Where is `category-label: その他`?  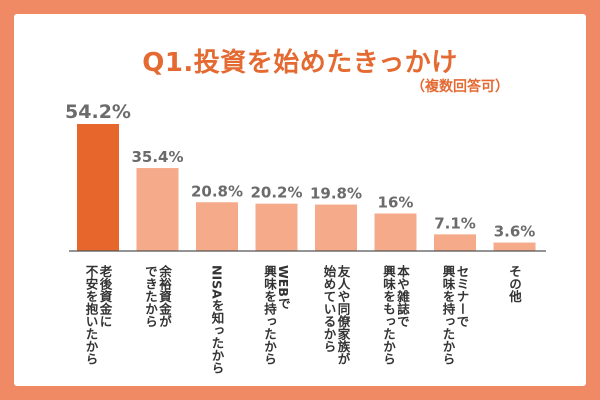 category-label: その他 is located at coordinates (514, 284).